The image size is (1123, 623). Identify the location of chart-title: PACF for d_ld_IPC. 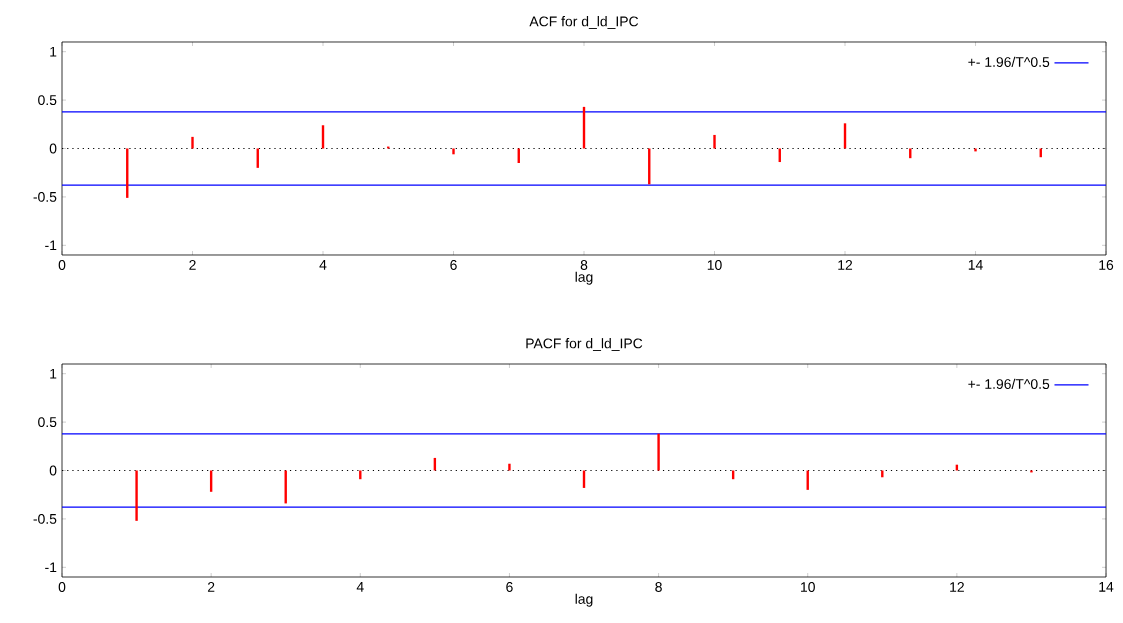
(584, 344).